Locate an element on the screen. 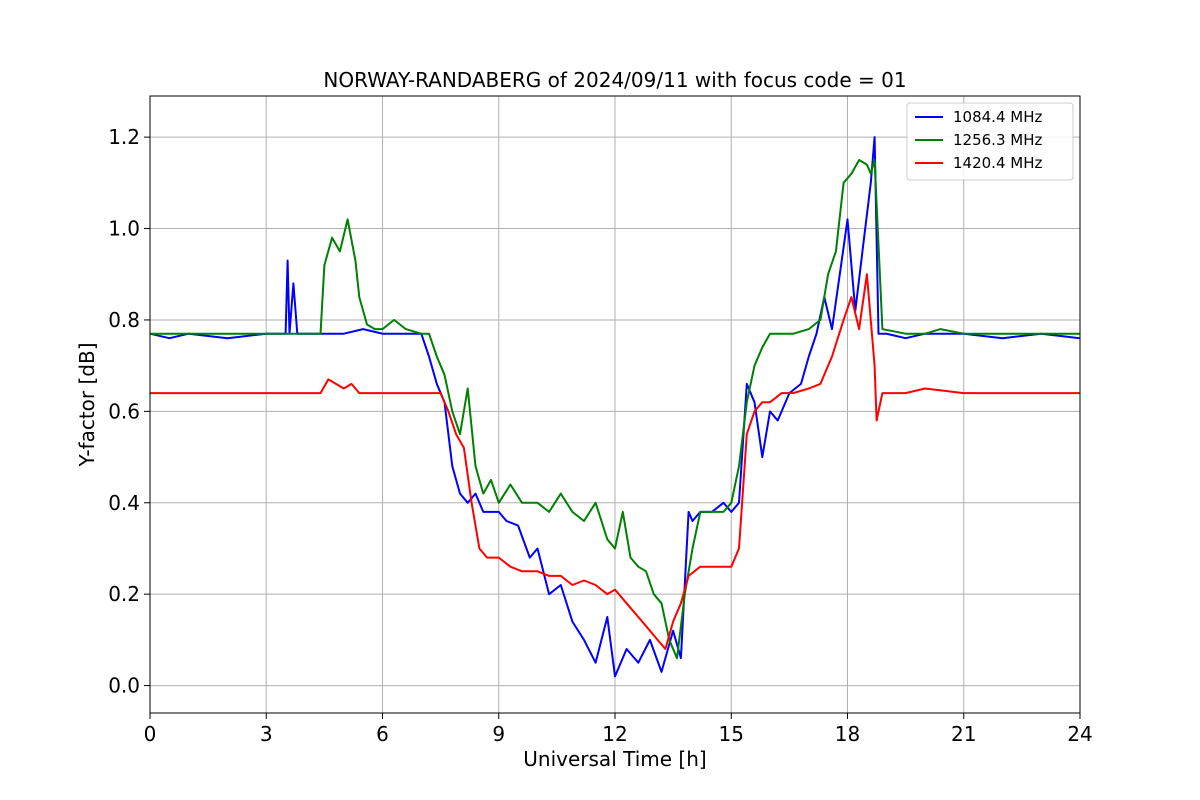 The height and width of the screenshot is (800, 1200). legend-box is located at coordinates (990, 141).